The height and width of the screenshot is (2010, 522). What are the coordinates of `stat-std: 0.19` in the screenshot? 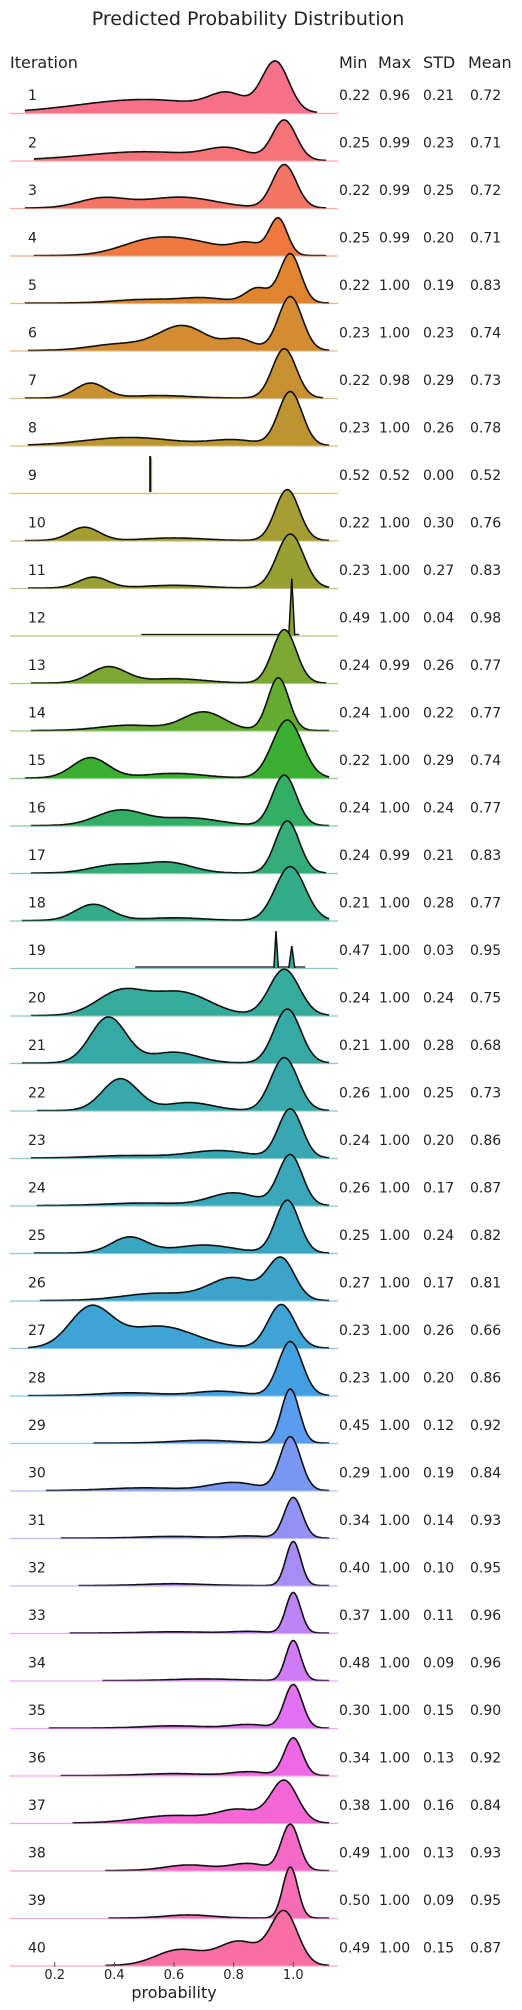 It's located at (438, 1474).